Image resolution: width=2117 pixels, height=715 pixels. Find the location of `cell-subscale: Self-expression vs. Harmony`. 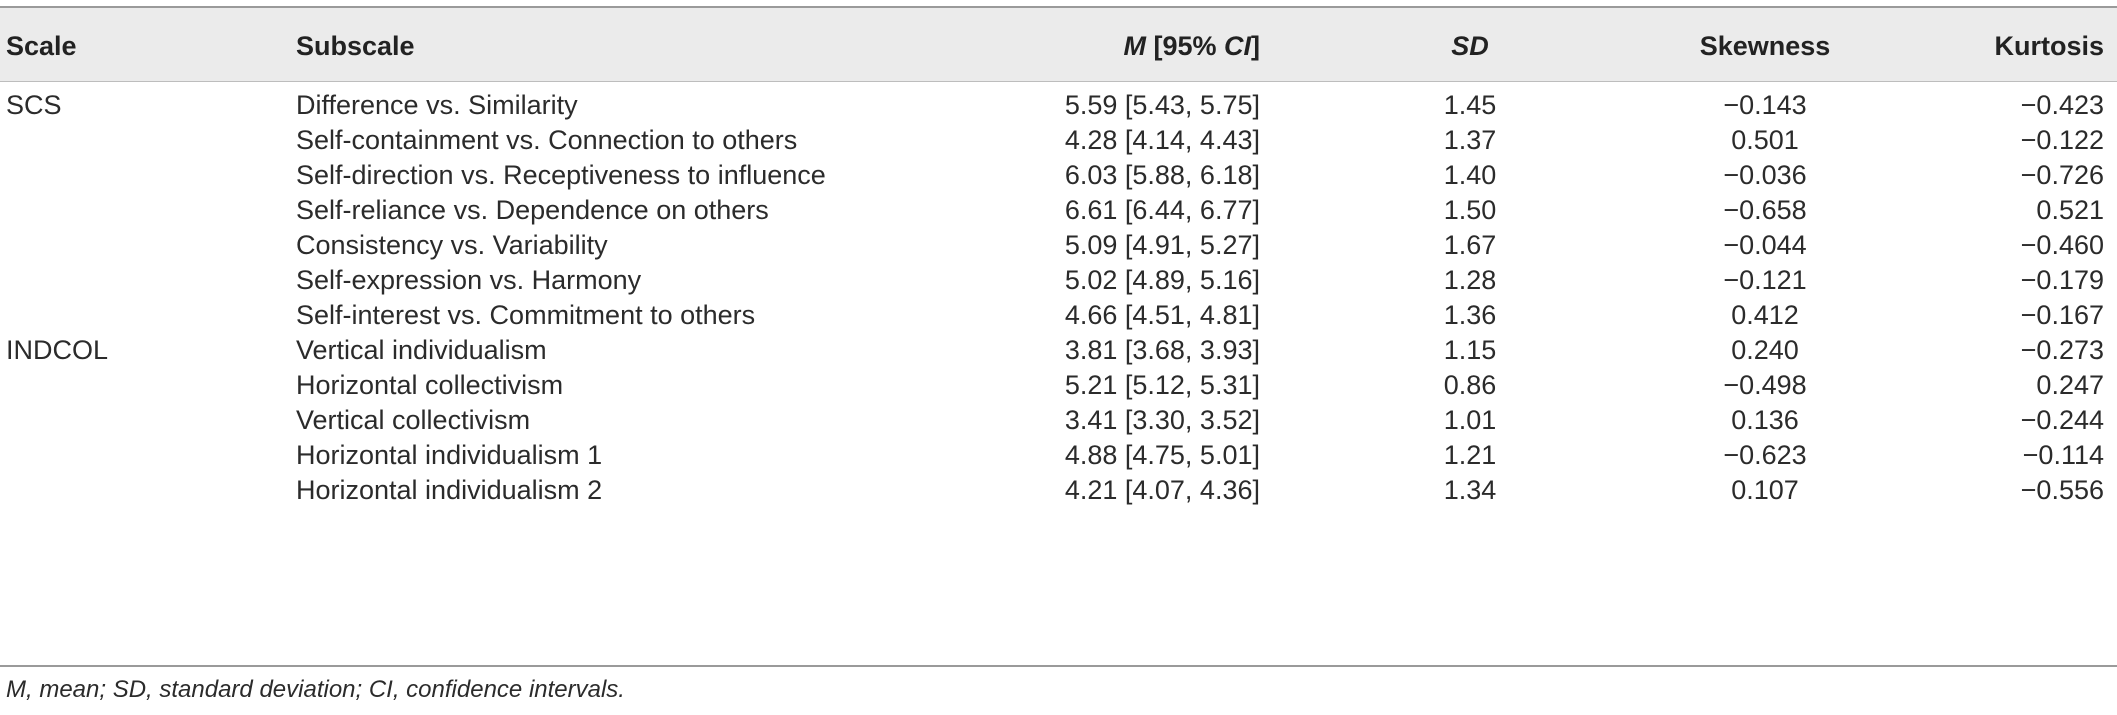

cell-subscale: Self-expression vs. Harmony is located at coordinates (469, 280).